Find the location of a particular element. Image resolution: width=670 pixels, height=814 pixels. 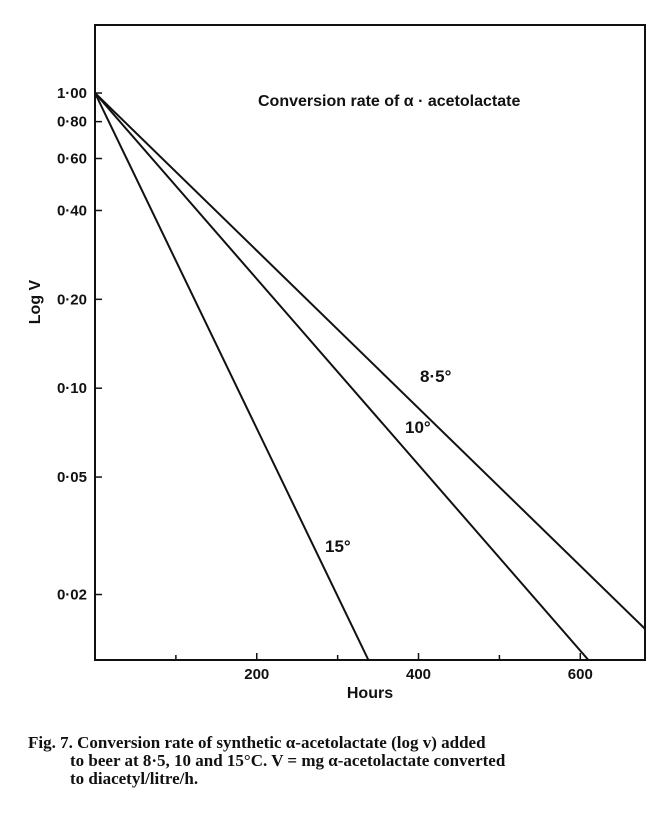

x-tick-label: 600 is located at coordinates (580, 674).